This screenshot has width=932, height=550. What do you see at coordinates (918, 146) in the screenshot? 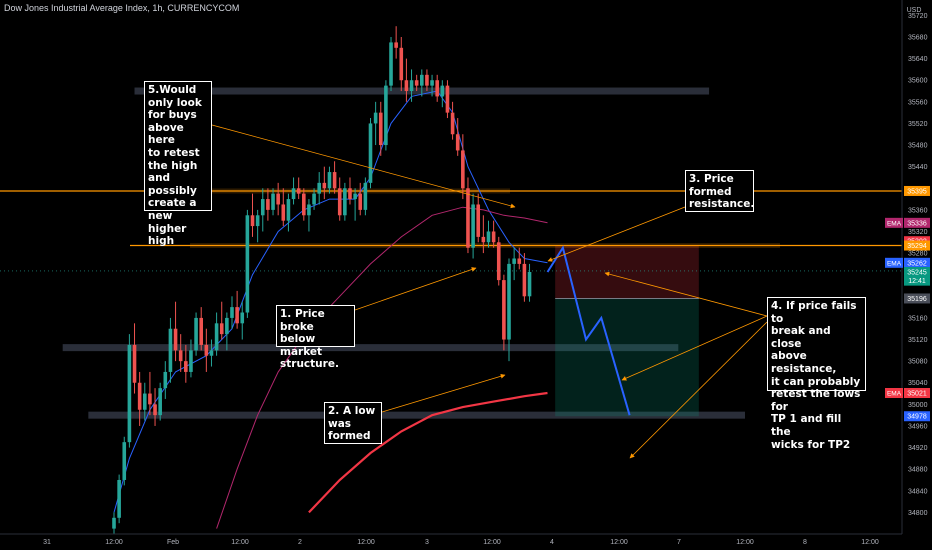
I see `y-tick-label: 35480` at bounding box center [918, 146].